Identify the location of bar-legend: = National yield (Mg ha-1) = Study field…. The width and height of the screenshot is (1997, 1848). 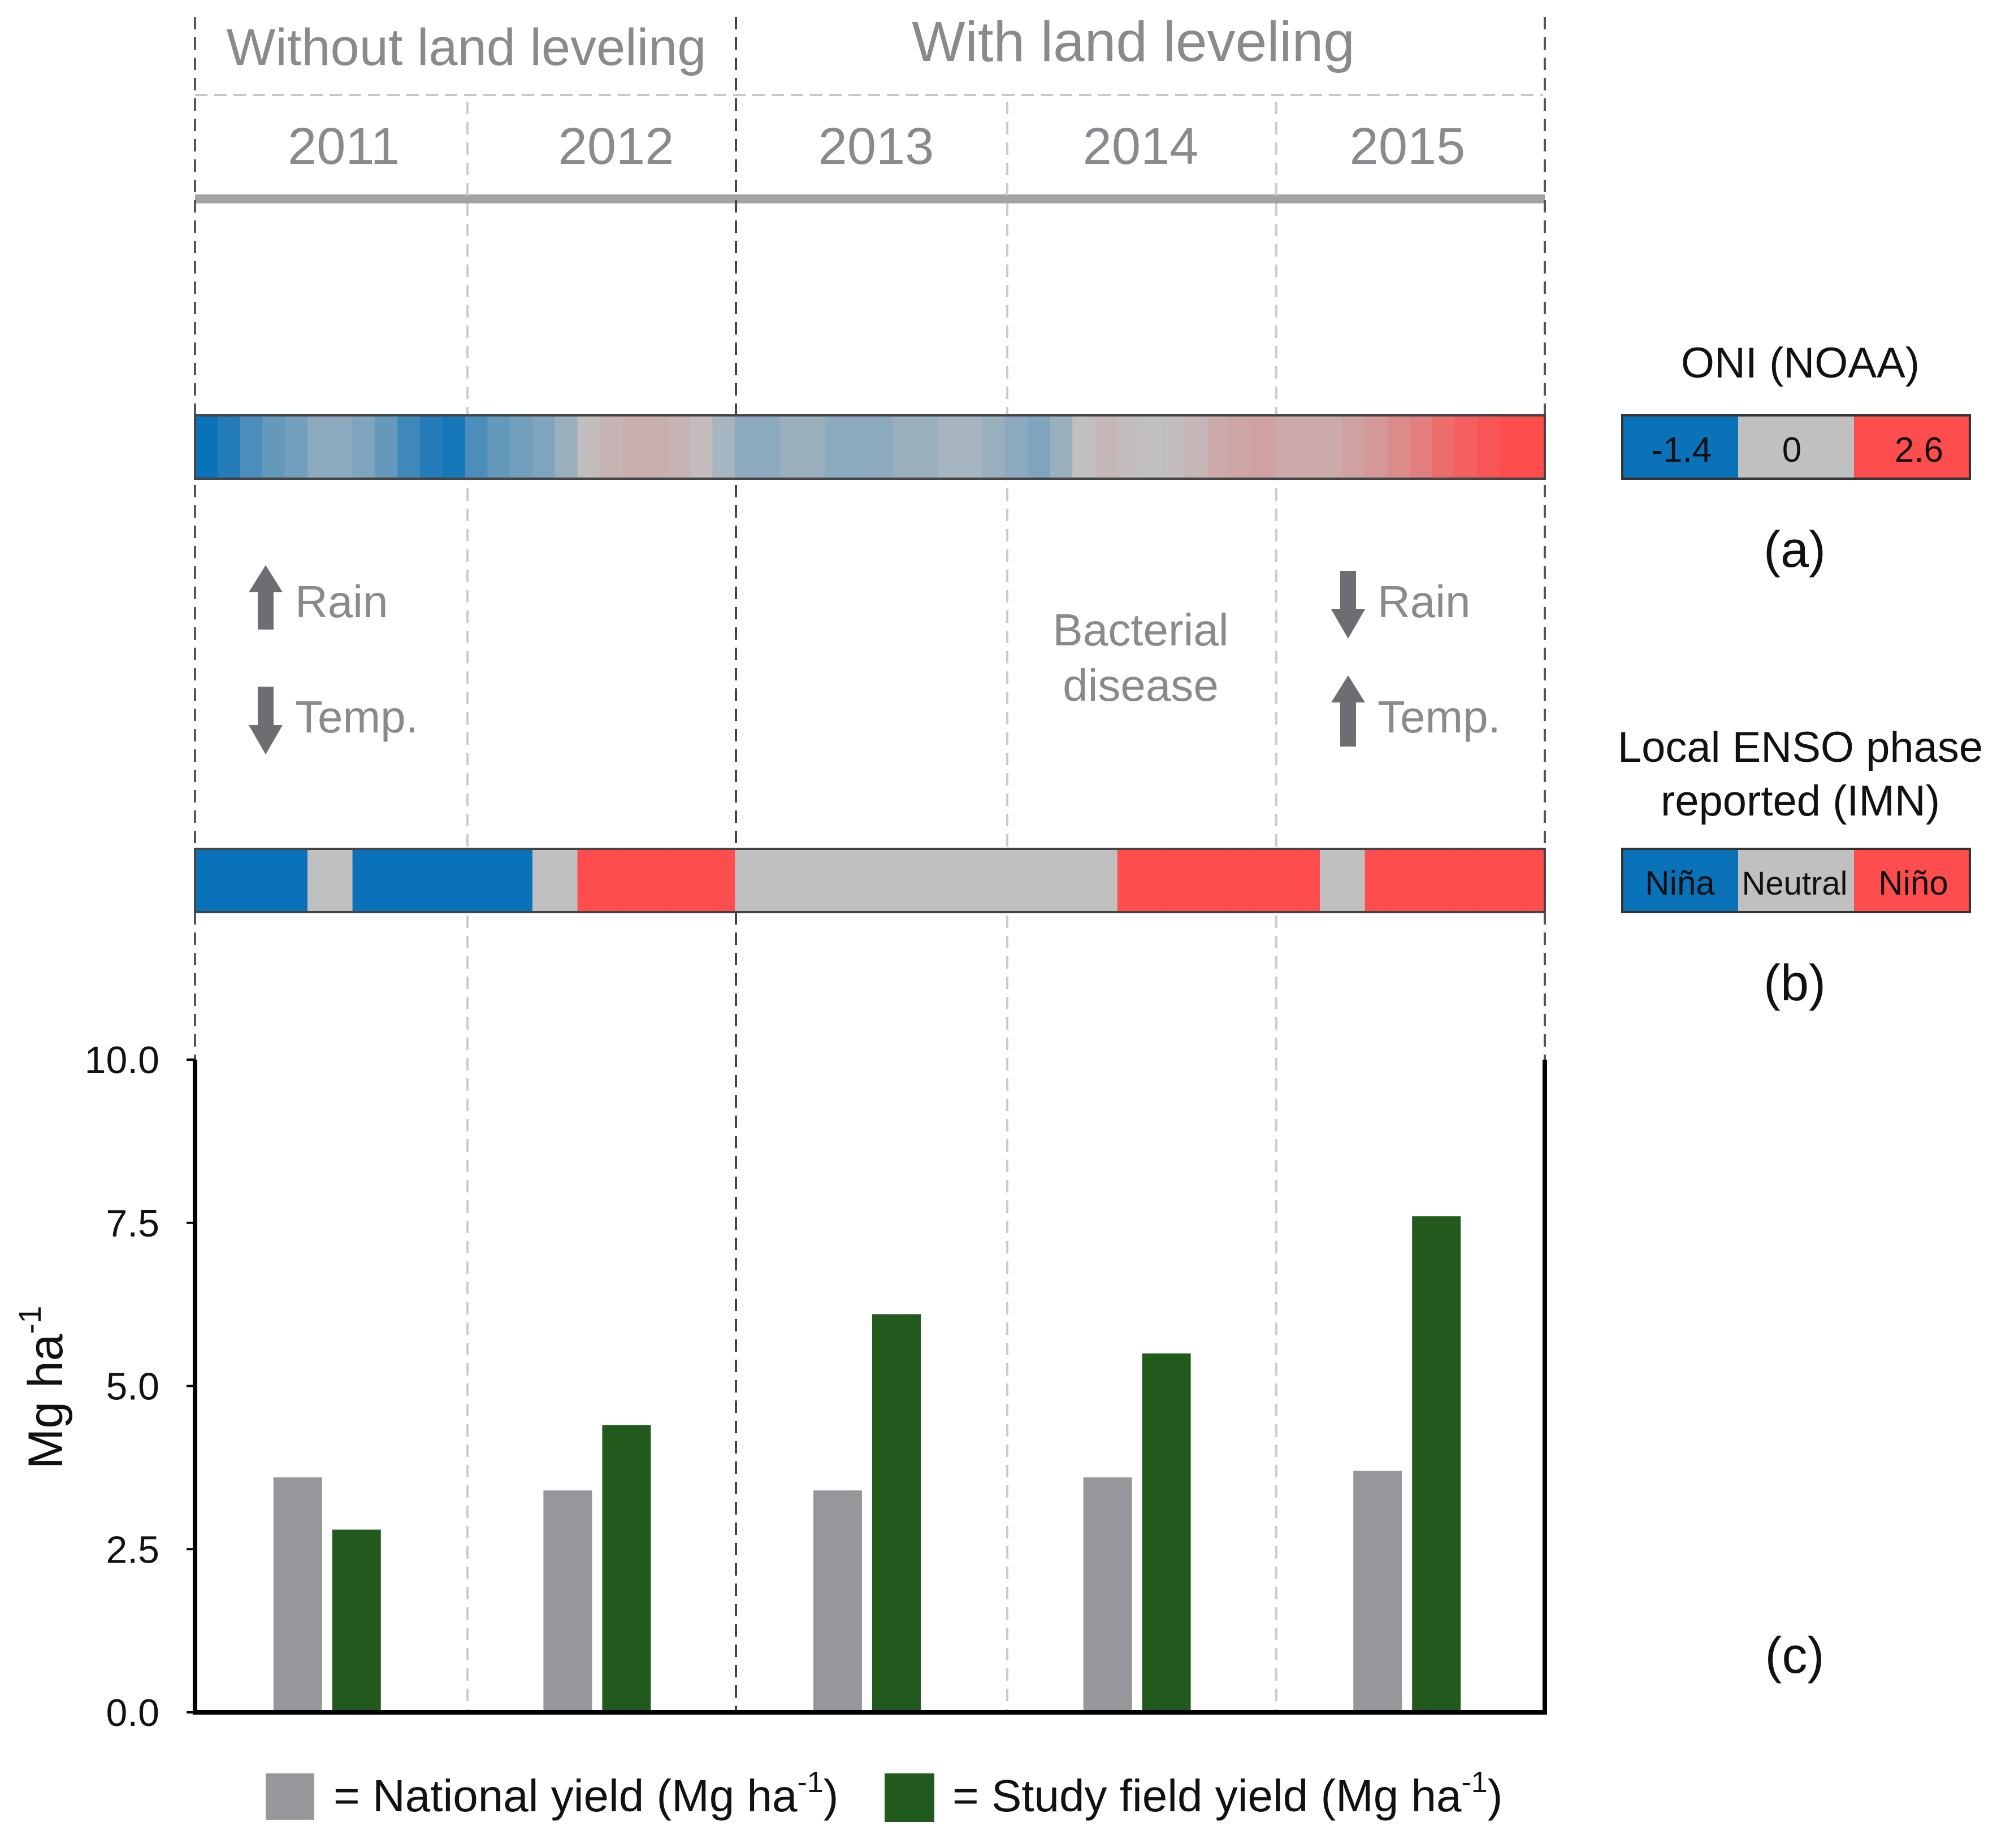
(884, 1794).